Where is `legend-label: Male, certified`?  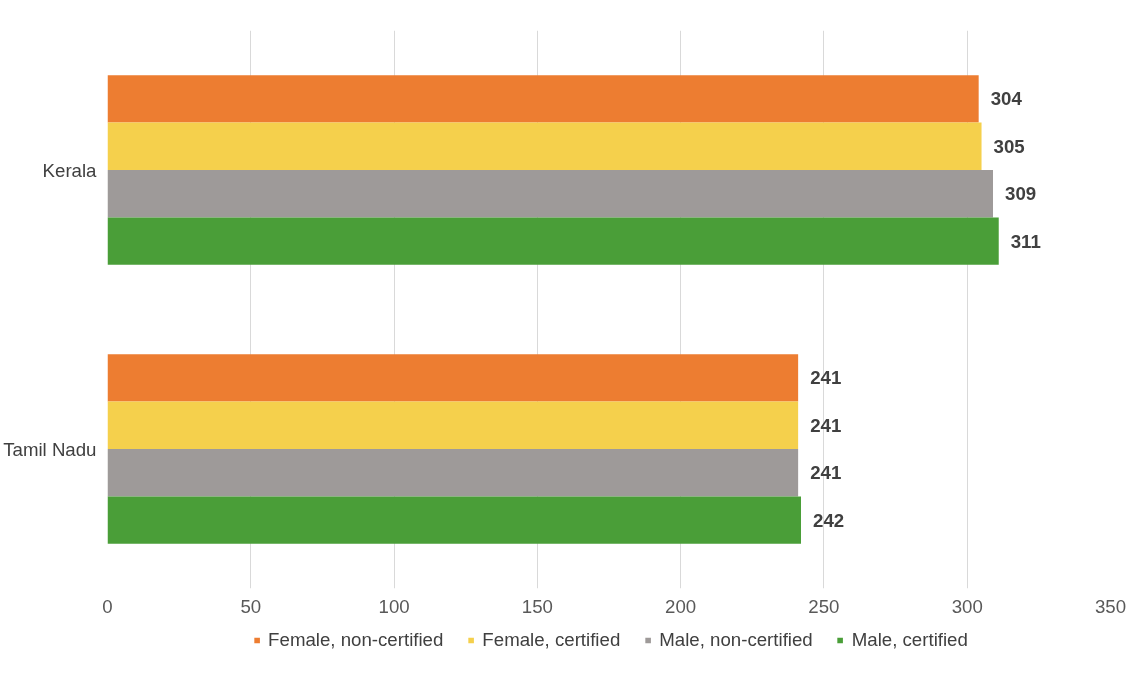
legend-label: Male, certified is located at coordinates (909, 640).